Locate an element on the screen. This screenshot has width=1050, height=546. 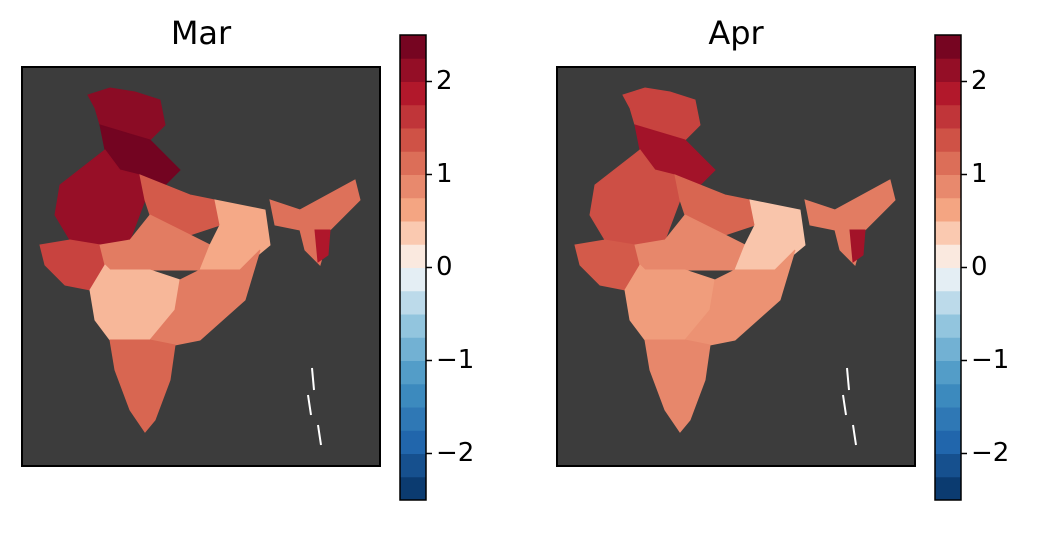
map-title: Apr is located at coordinates (736, 33).